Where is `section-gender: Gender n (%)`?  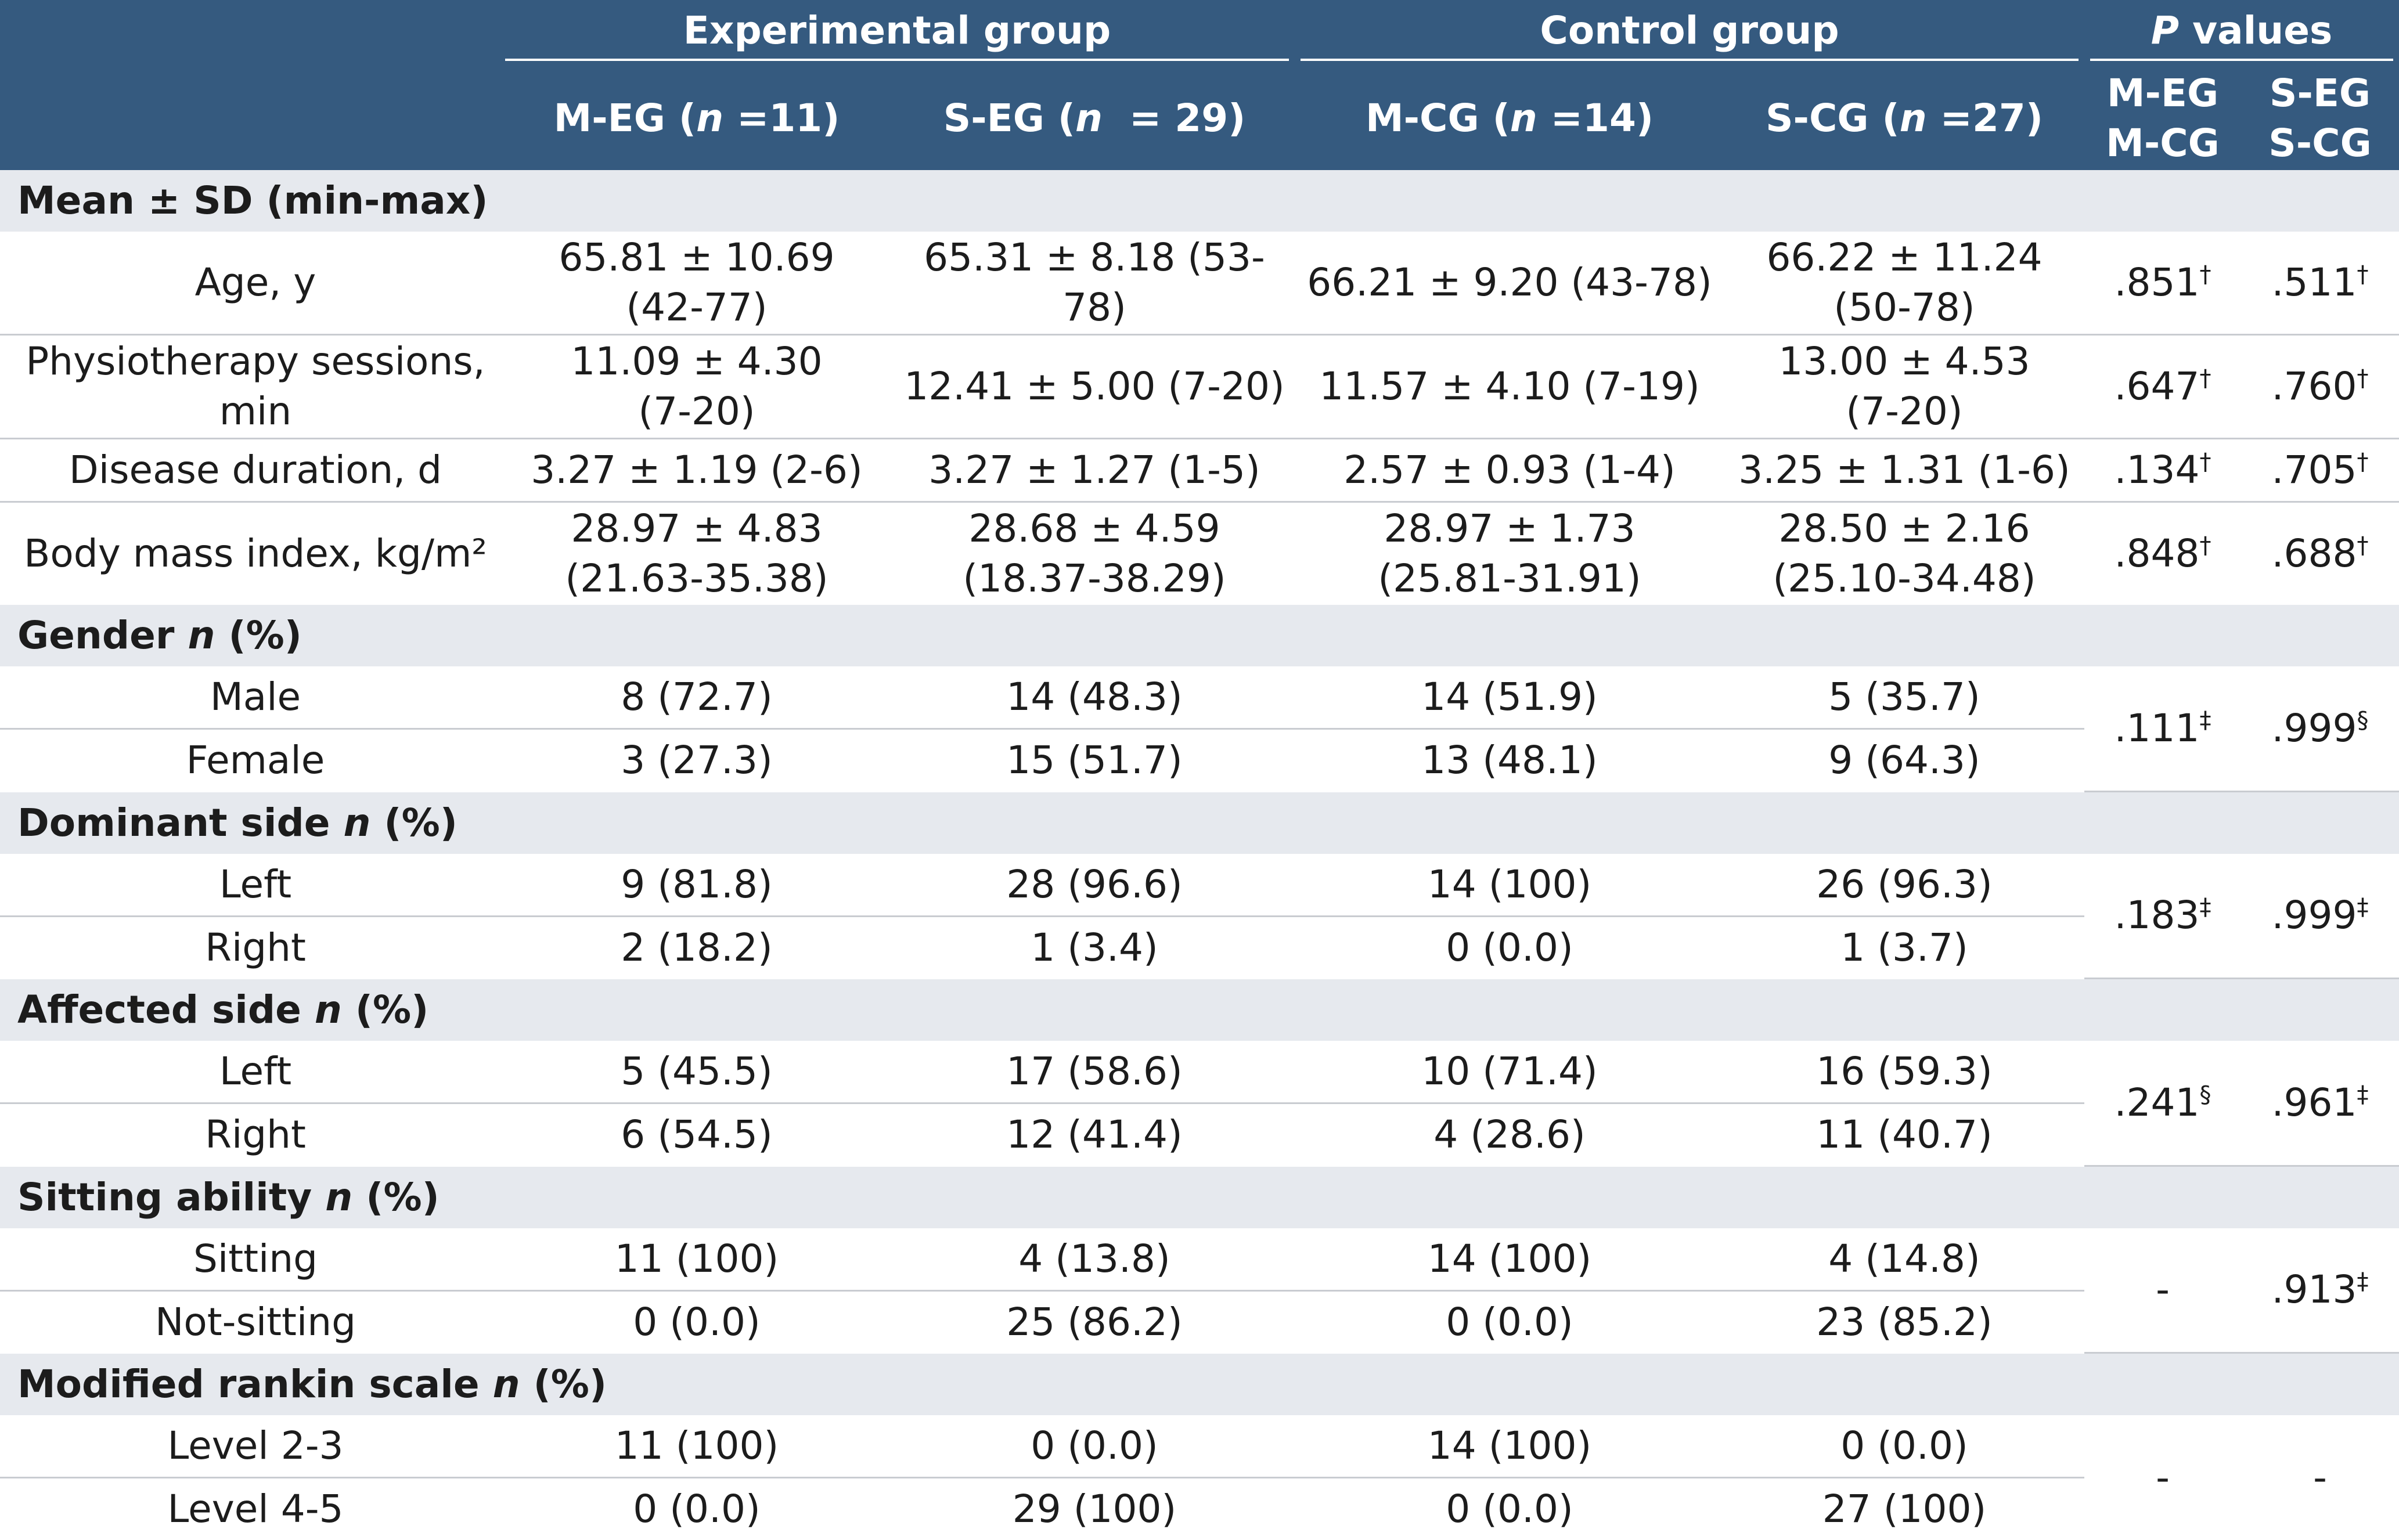
section-gender: Gender n (%) is located at coordinates (1199, 635).